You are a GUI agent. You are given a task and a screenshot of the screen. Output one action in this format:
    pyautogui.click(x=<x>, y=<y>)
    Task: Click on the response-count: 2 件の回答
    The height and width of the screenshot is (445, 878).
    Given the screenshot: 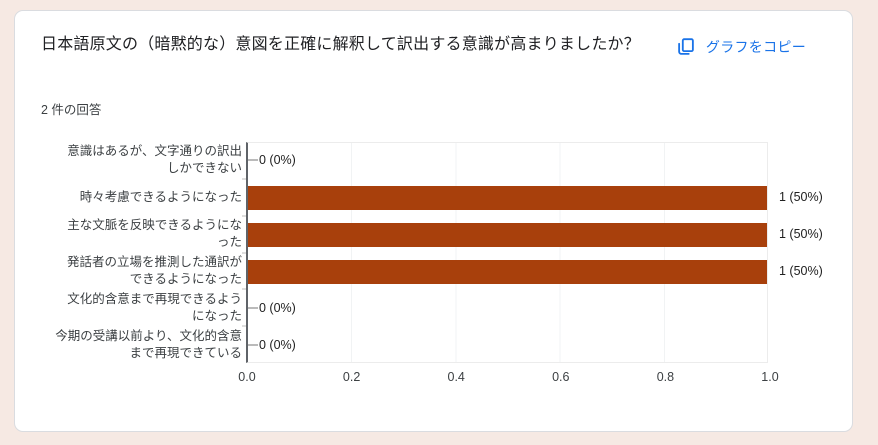 What is the action you would take?
    pyautogui.click(x=71, y=110)
    